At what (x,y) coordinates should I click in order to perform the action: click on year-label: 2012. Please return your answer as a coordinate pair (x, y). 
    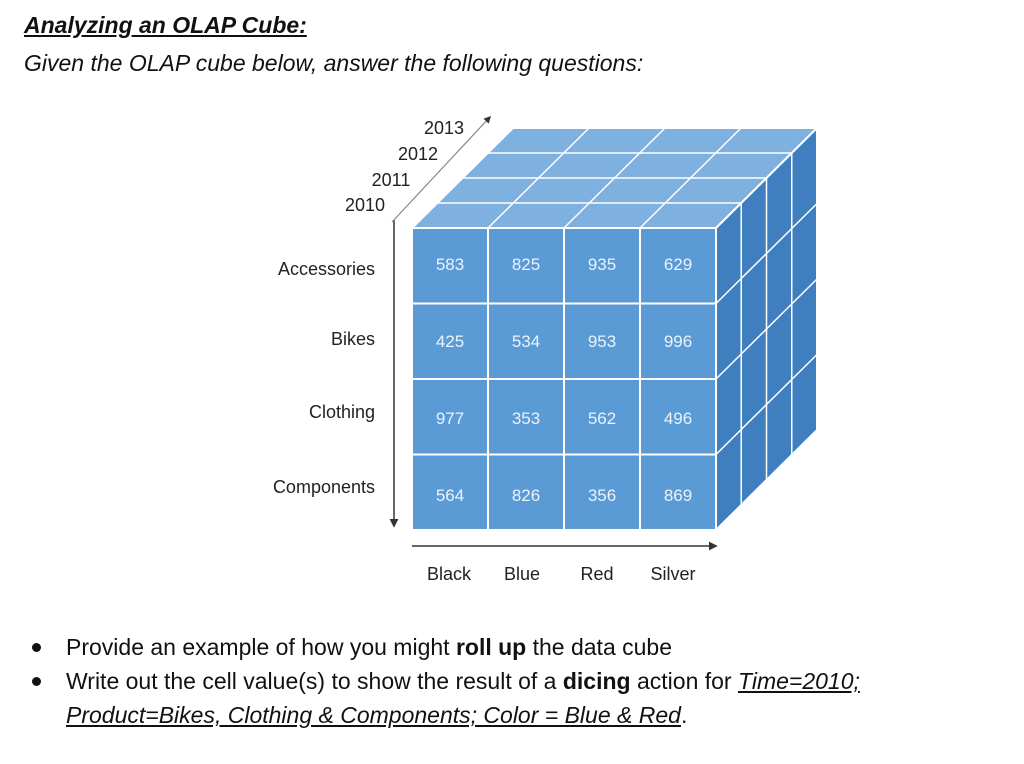
    Looking at the image, I should click on (418, 154).